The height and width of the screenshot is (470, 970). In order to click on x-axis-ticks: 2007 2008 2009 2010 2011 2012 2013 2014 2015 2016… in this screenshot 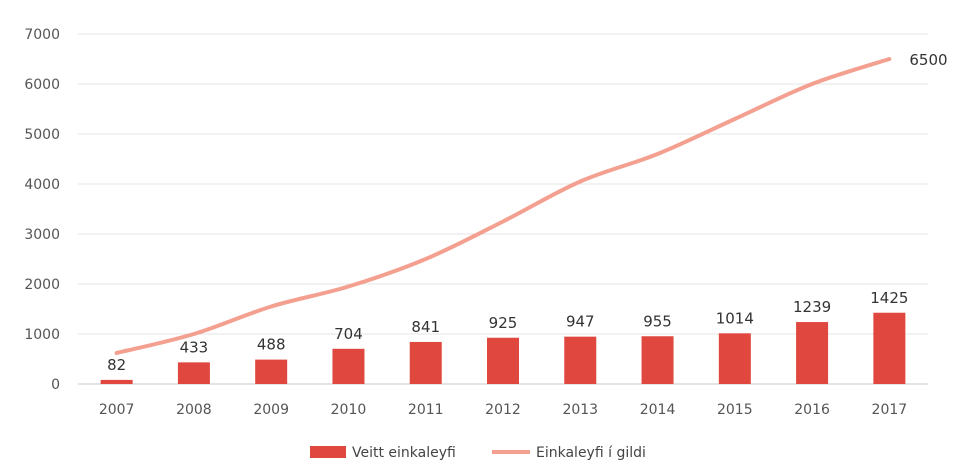, I will do `click(503, 410)`.